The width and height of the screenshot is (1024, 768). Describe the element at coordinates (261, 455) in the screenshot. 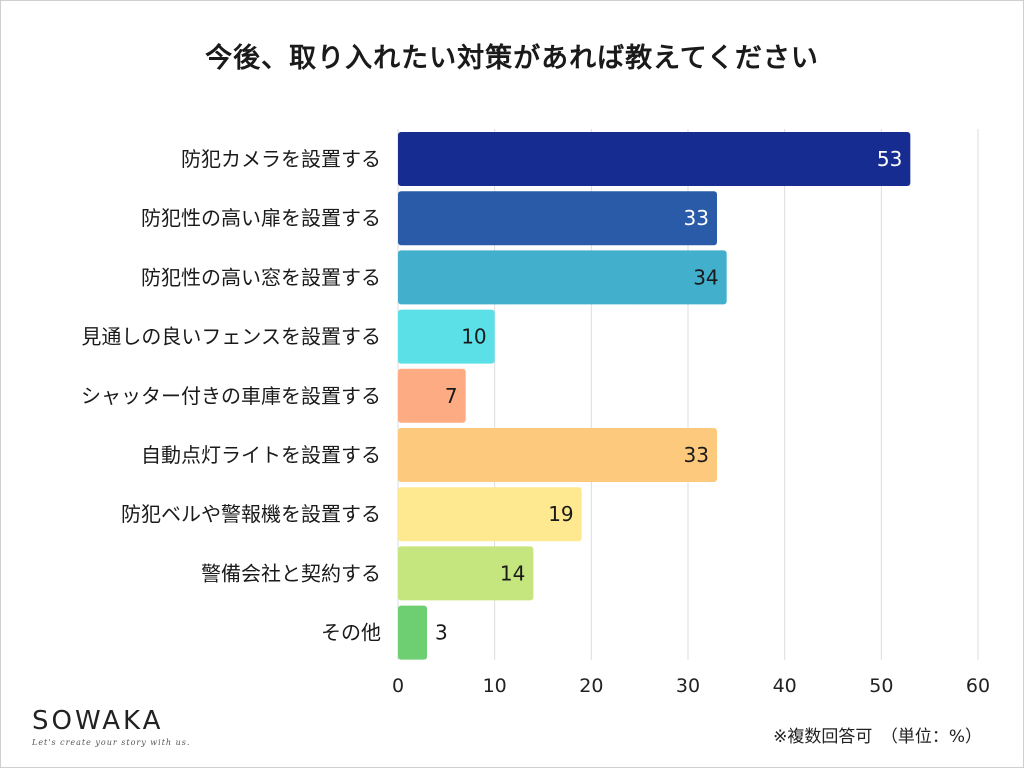

I see `category-label: 自動点灯ライトを設置する` at that location.